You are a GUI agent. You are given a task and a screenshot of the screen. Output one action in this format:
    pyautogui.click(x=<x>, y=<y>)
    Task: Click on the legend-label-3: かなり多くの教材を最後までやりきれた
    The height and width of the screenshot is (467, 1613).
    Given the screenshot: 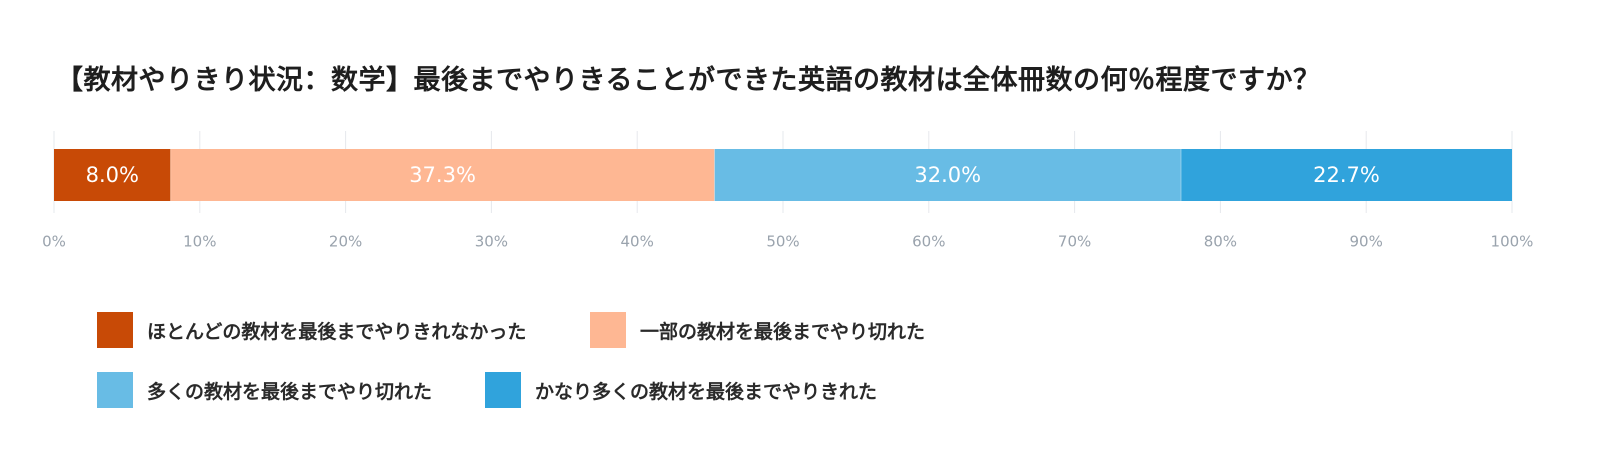 What is the action you would take?
    pyautogui.click(x=706, y=391)
    